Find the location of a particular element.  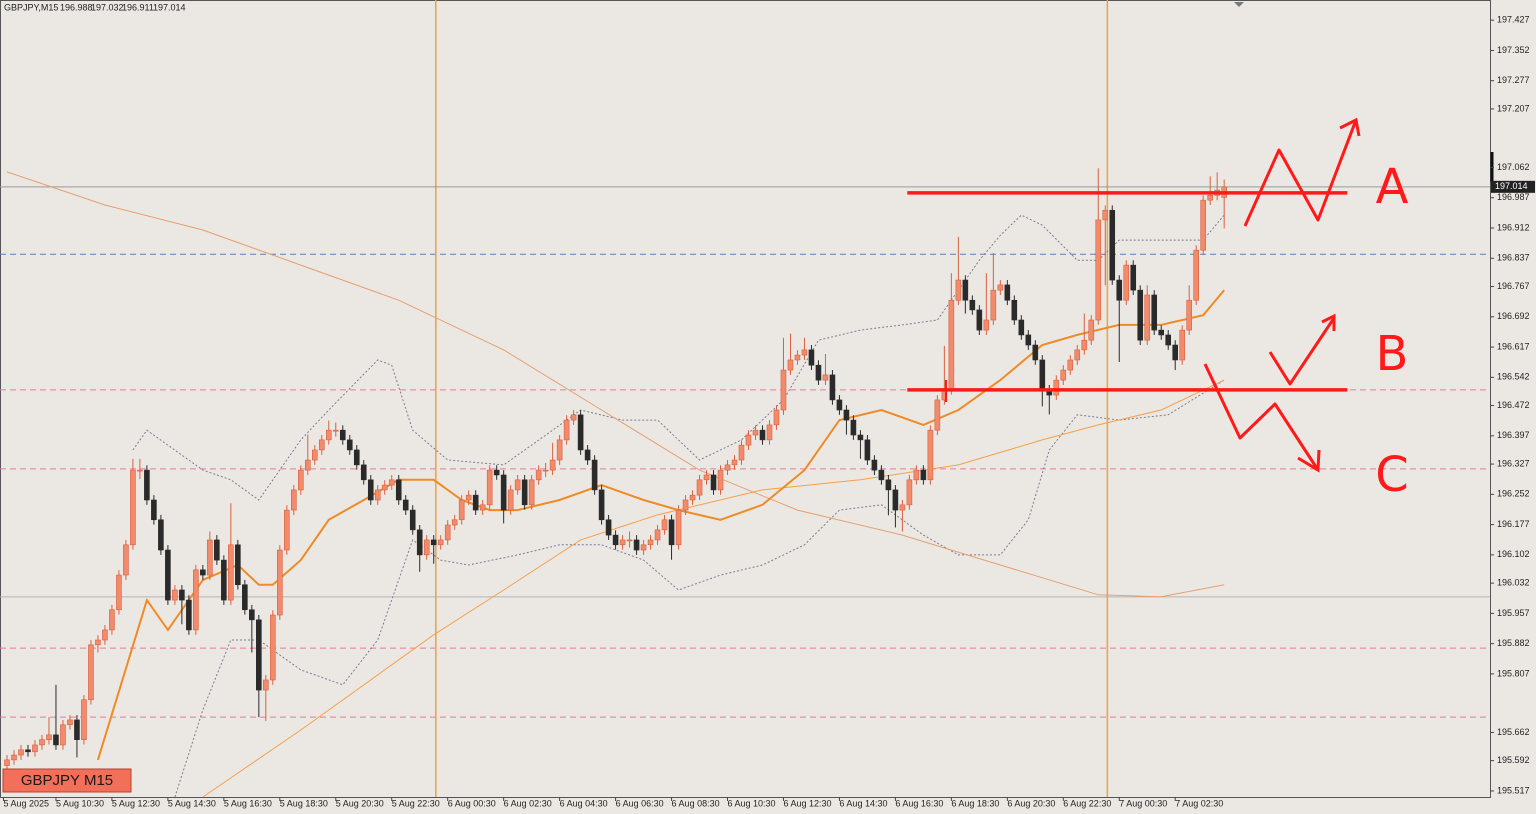

y-tick-label: 196.472 is located at coordinates (1513, 405).